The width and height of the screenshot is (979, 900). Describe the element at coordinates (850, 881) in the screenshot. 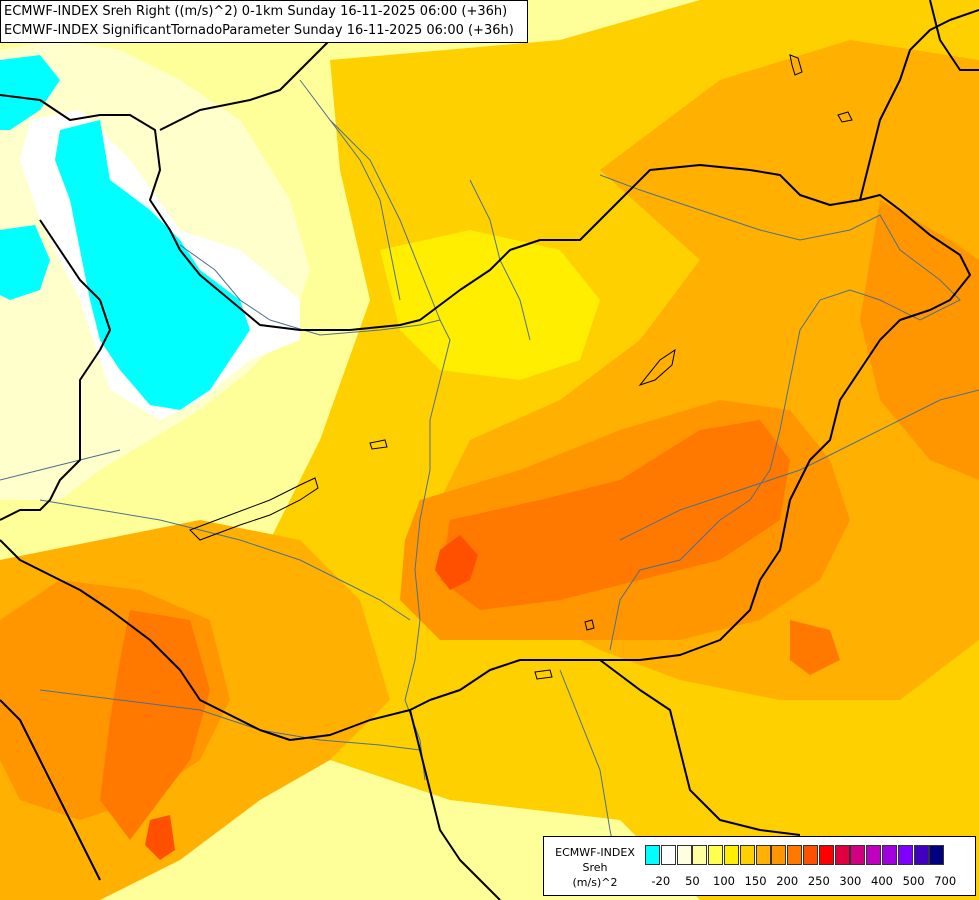

I see `legend-tick-label: 300` at that location.